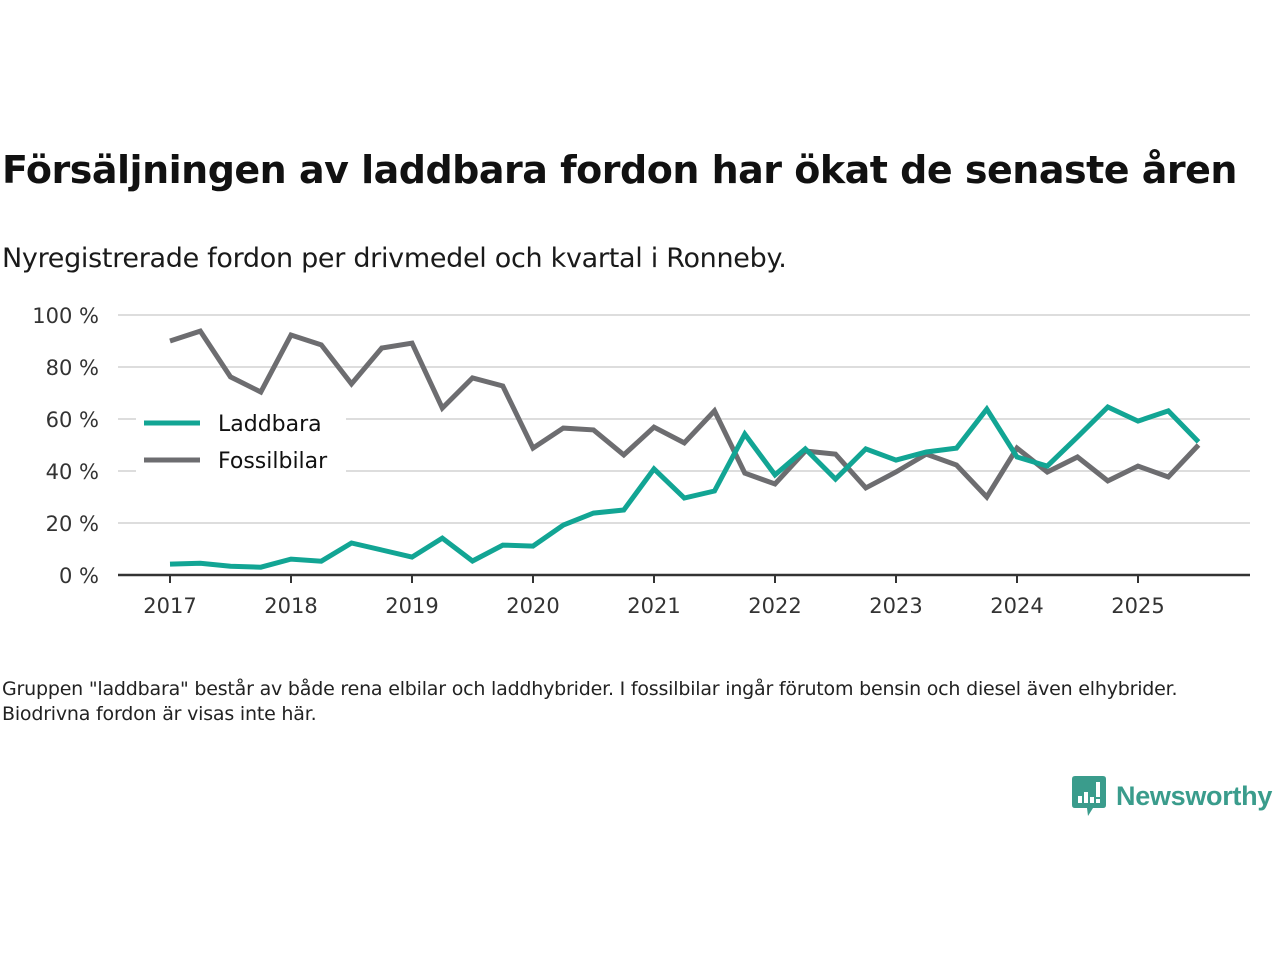 The height and width of the screenshot is (960, 1280). Describe the element at coordinates (79, 576) in the screenshot. I see `y-tick-label: 0 %` at that location.